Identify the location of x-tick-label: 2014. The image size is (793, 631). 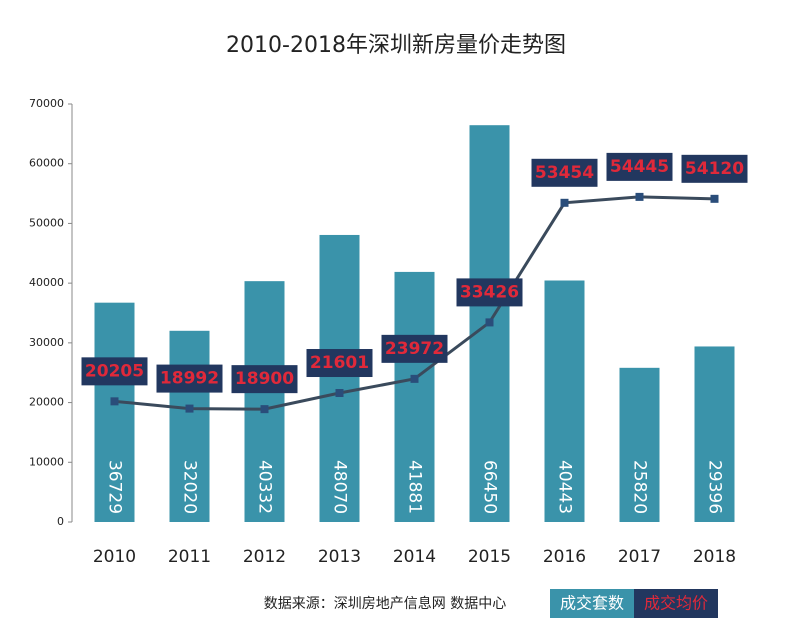
(414, 557).